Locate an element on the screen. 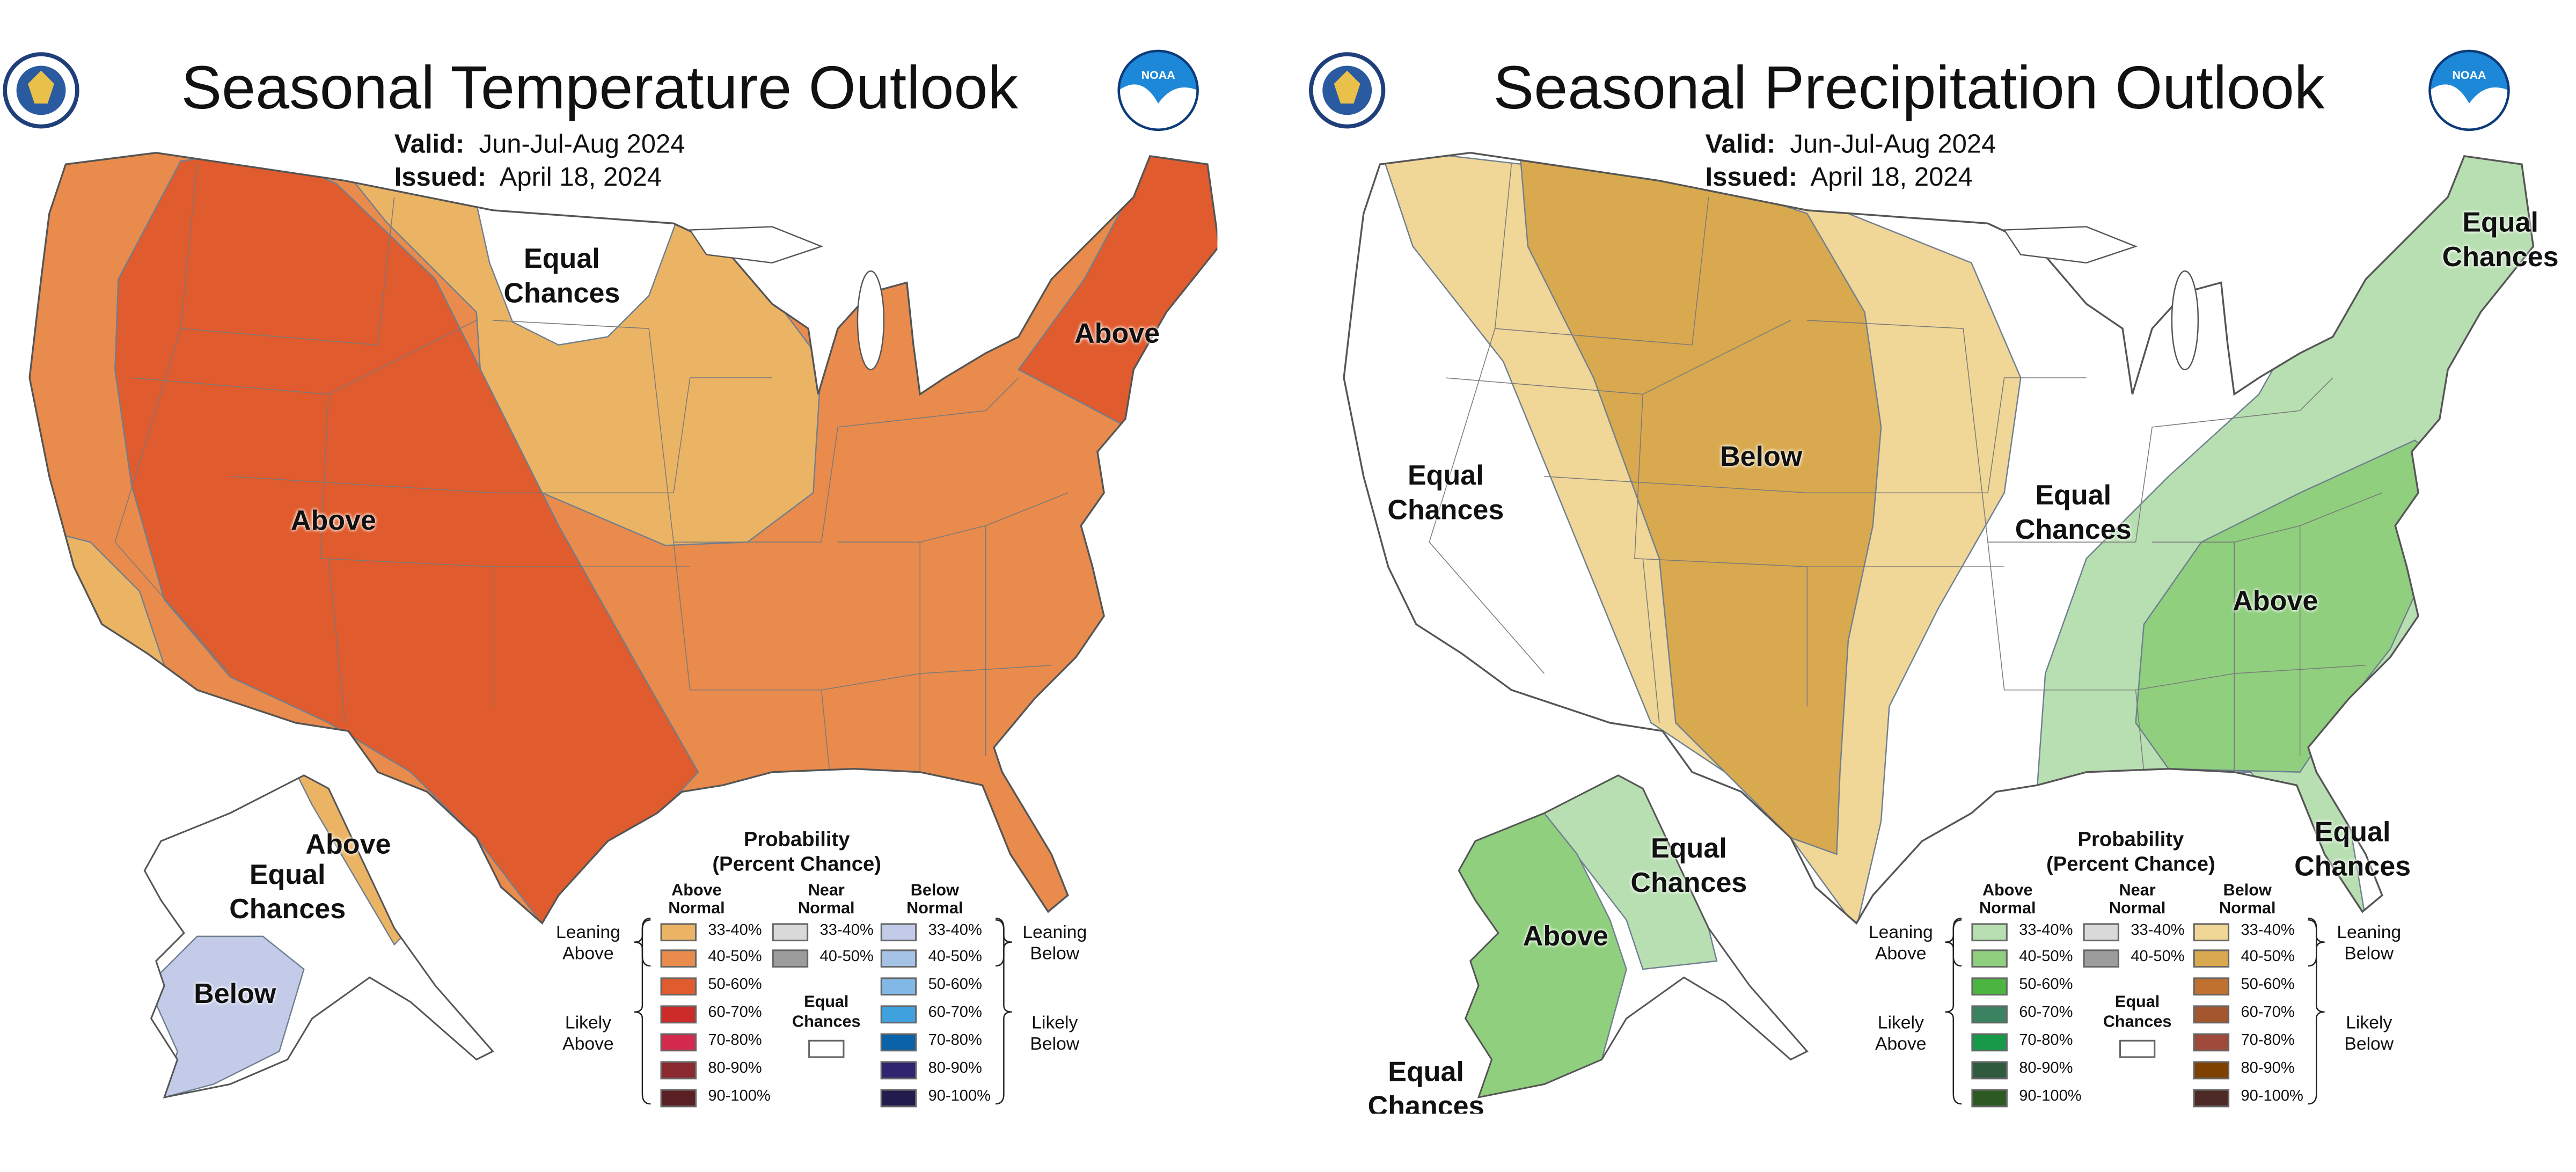 The height and width of the screenshot is (1172, 2576). legend-label-above: 50-60% is located at coordinates (2046, 985).